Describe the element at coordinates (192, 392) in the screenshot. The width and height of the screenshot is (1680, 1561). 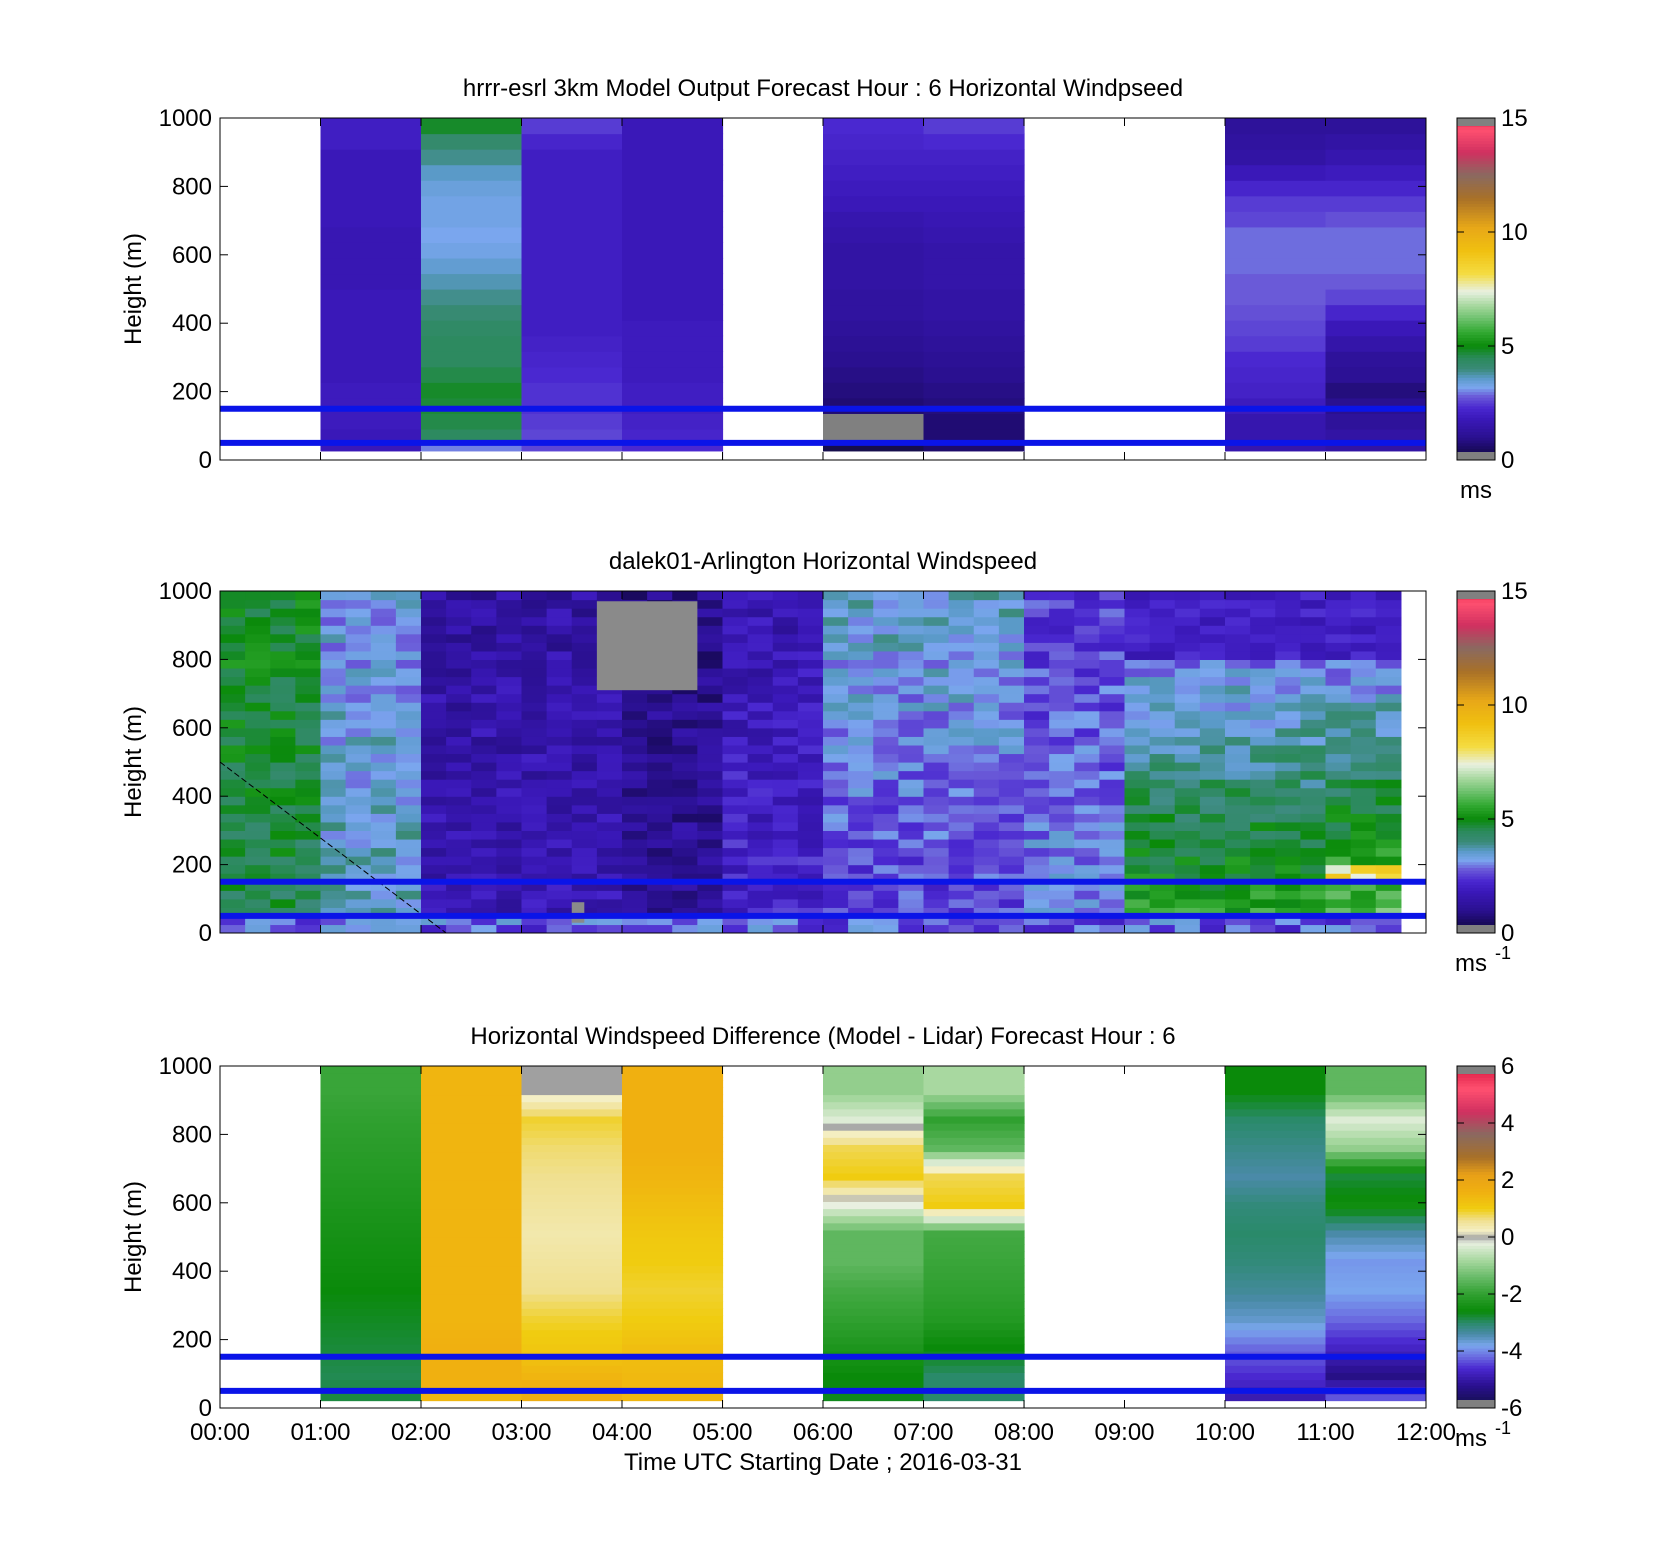
I see `y-tick-label: 200` at that location.